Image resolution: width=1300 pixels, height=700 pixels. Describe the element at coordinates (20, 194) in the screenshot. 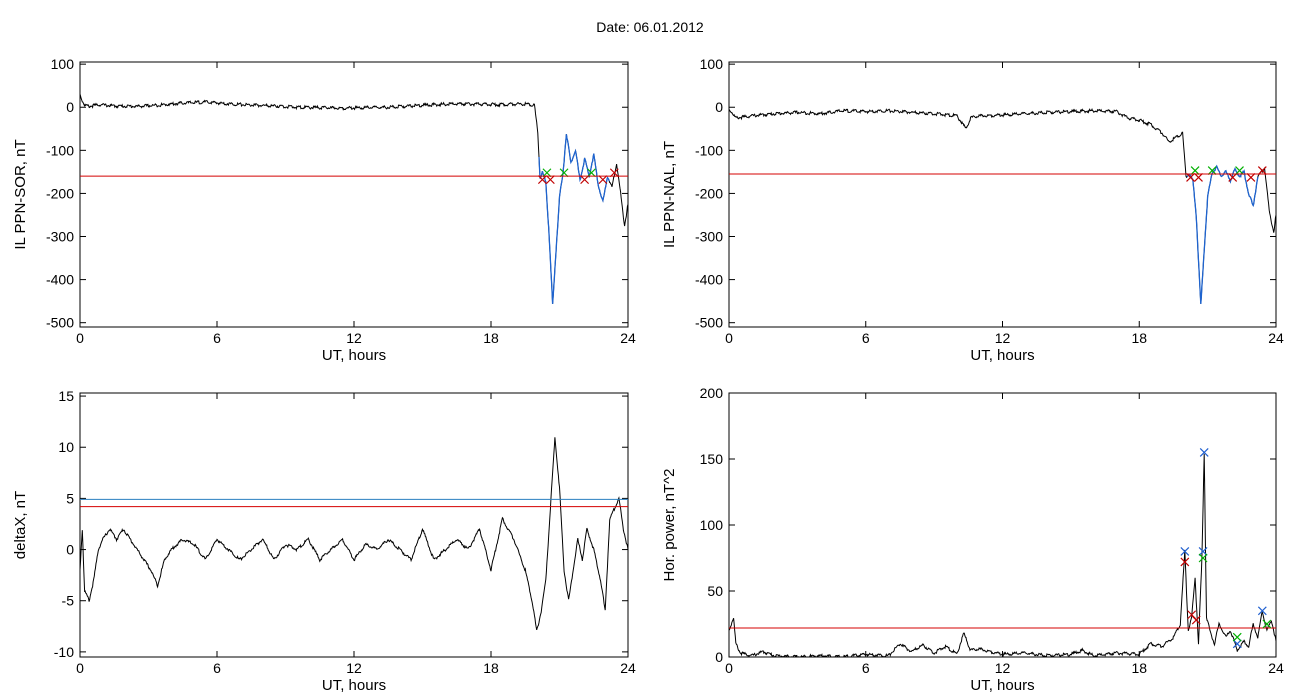

I see `y-axis-label: IL PPN-SOR, nT` at that location.